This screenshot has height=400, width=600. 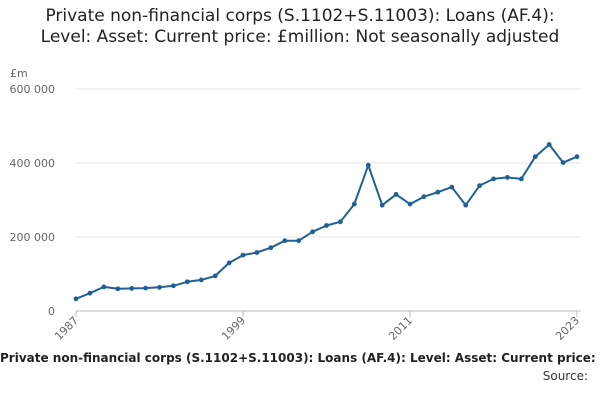 What do you see at coordinates (565, 376) in the screenshot?
I see `source-label: Source:` at bounding box center [565, 376].